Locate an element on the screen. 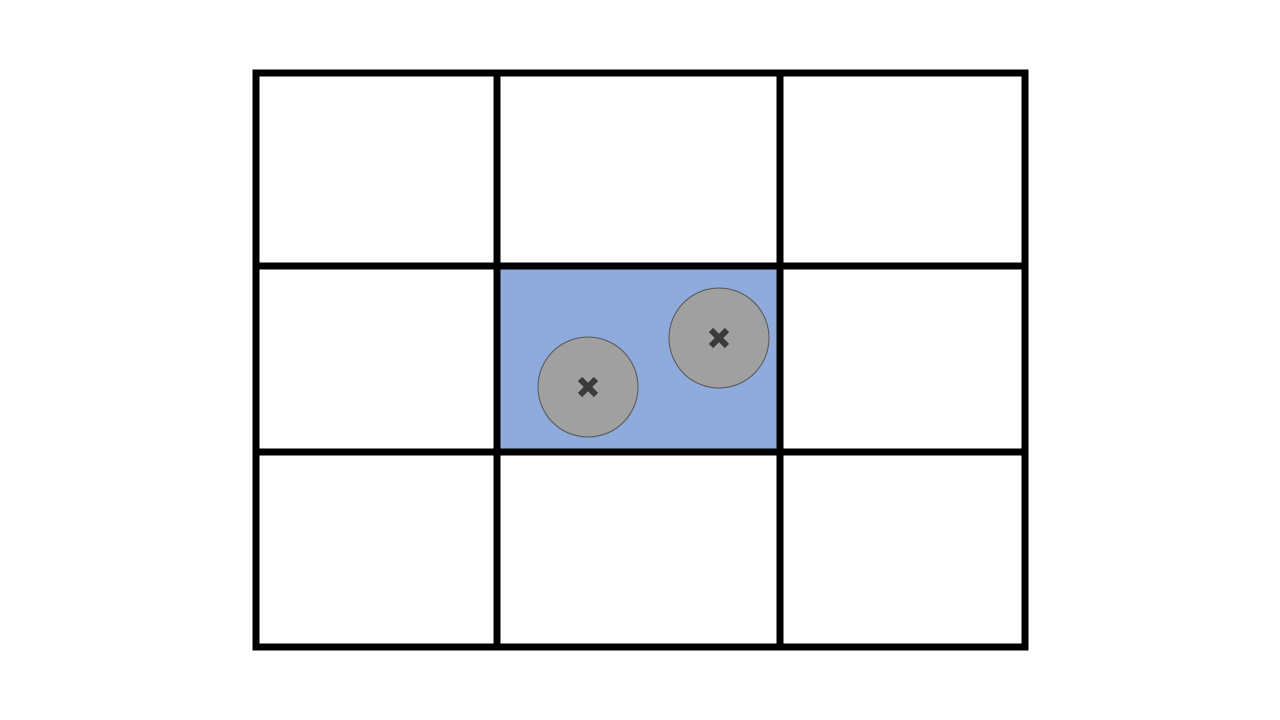 This screenshot has width=1280, height=720. marker-right is located at coordinates (719, 338).